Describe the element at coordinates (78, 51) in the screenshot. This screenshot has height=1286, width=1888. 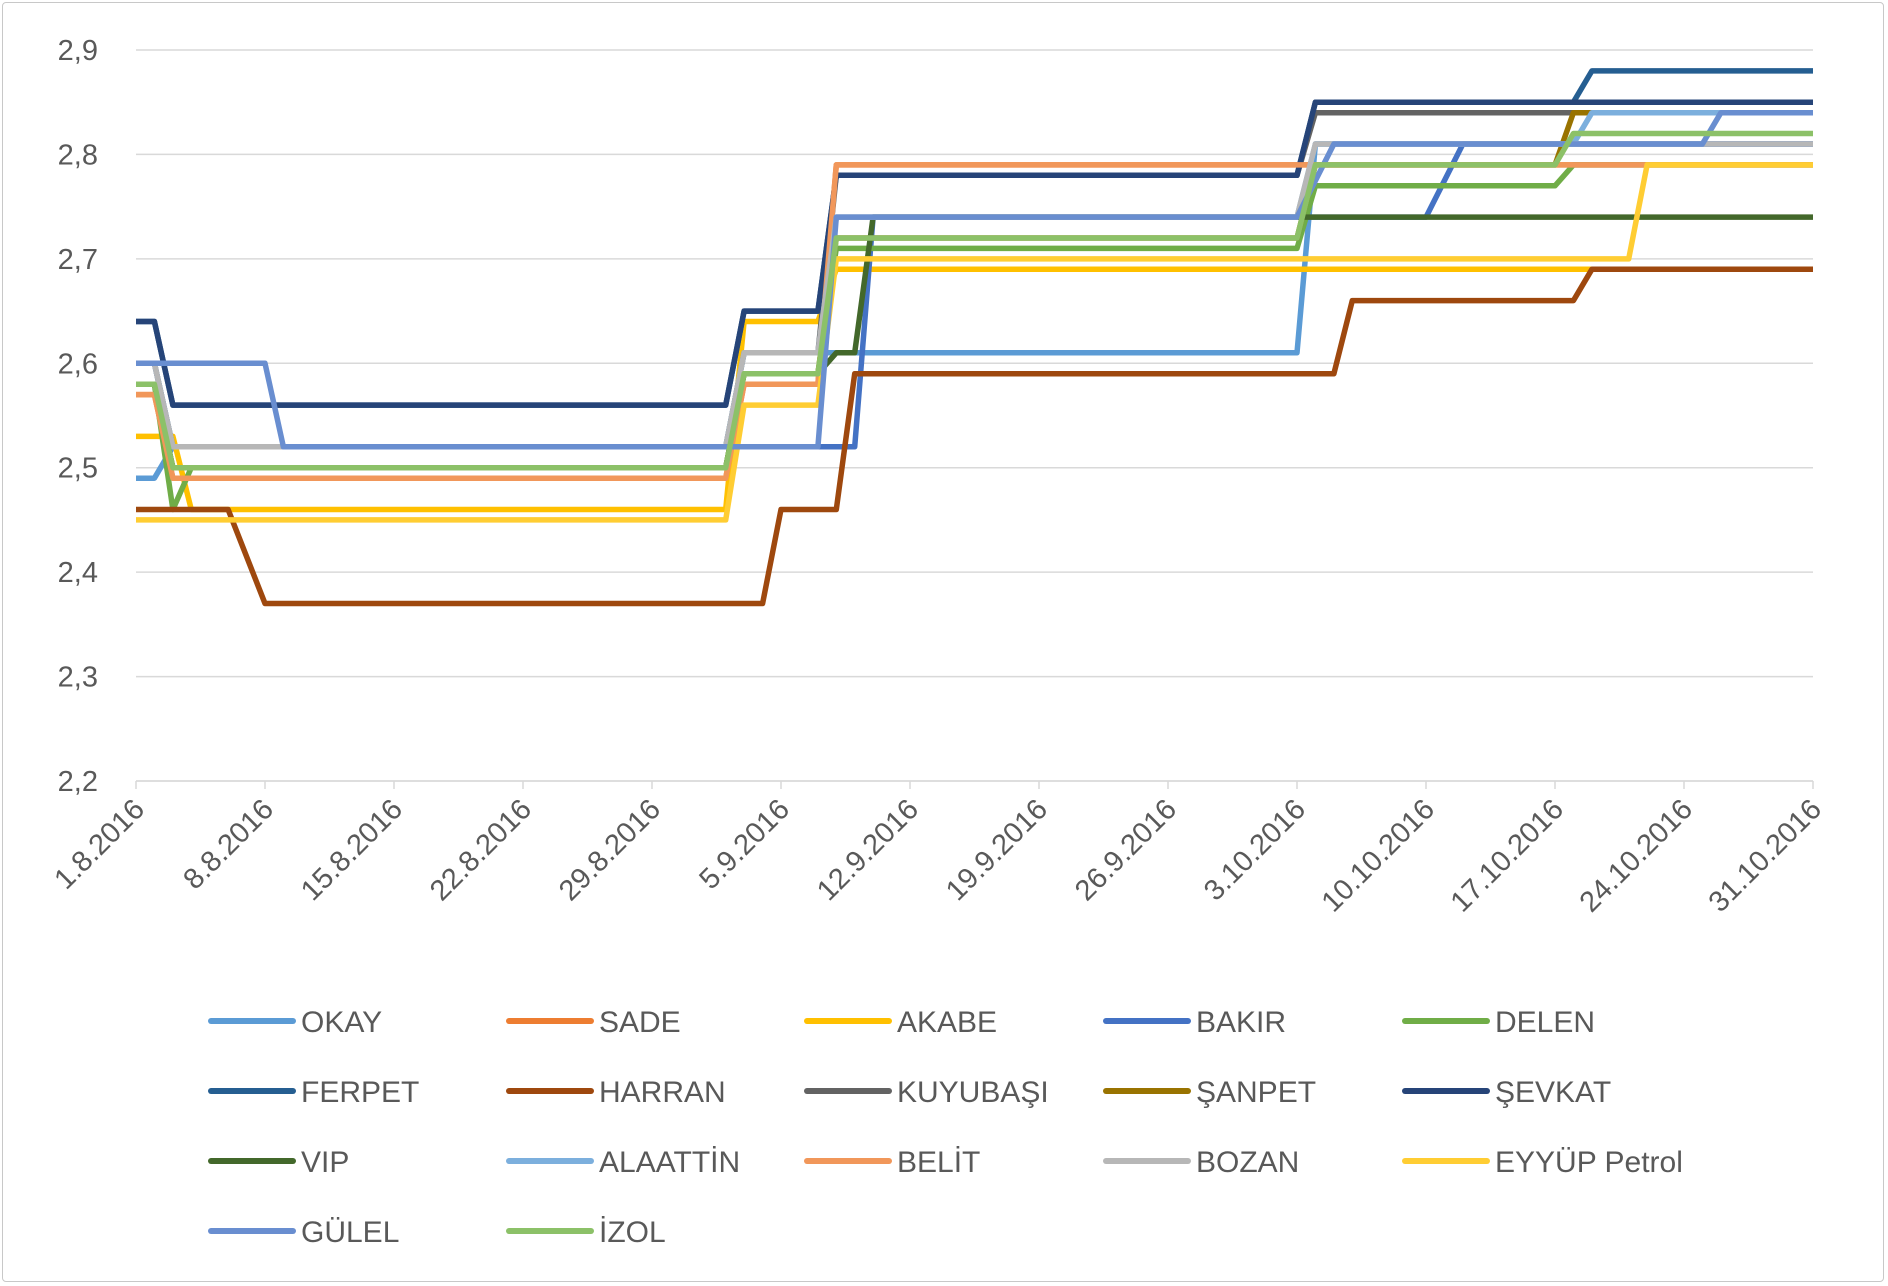
I see `y-tick-label: 2,9` at that location.